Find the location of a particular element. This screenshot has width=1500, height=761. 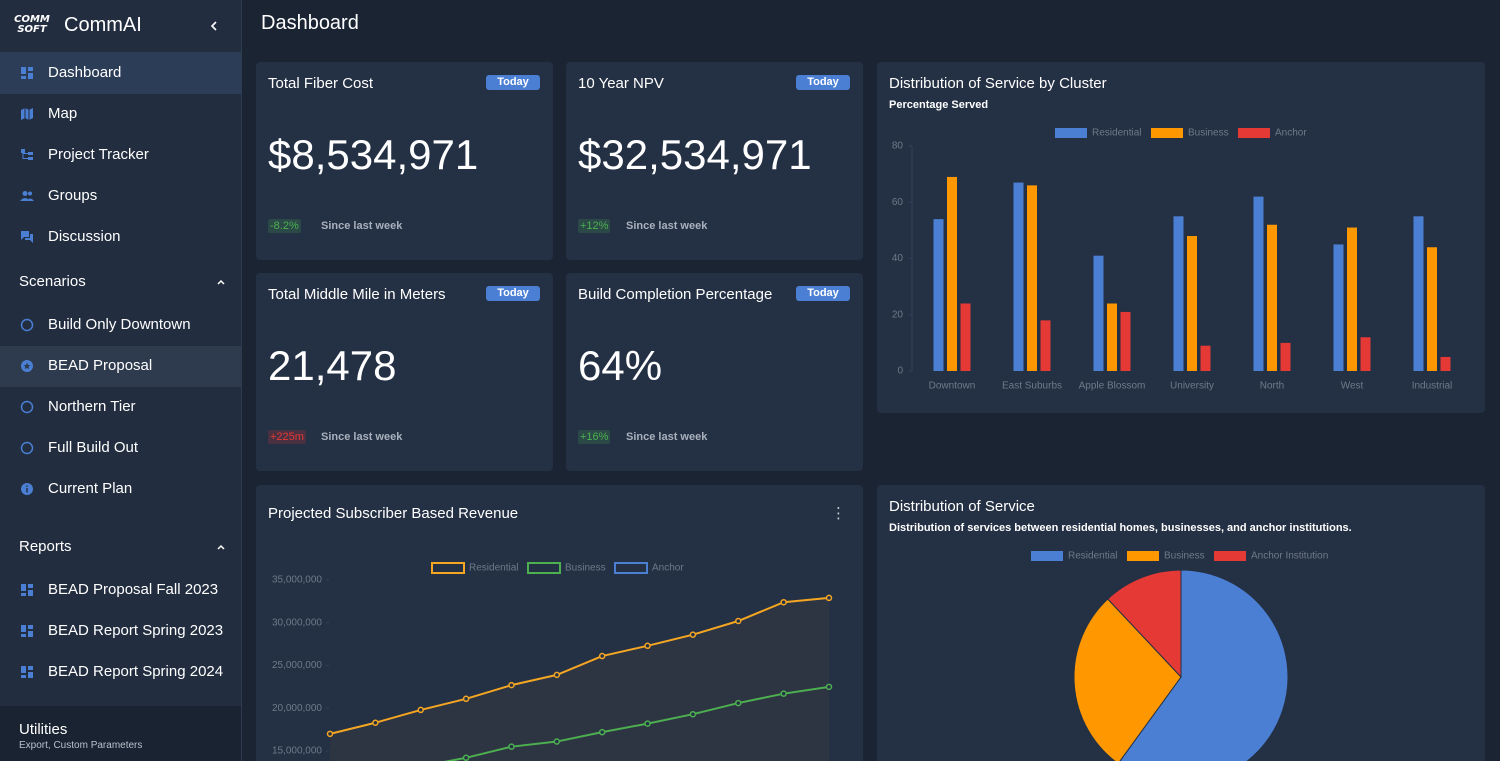

nav-item: Groups is located at coordinates (73, 195).